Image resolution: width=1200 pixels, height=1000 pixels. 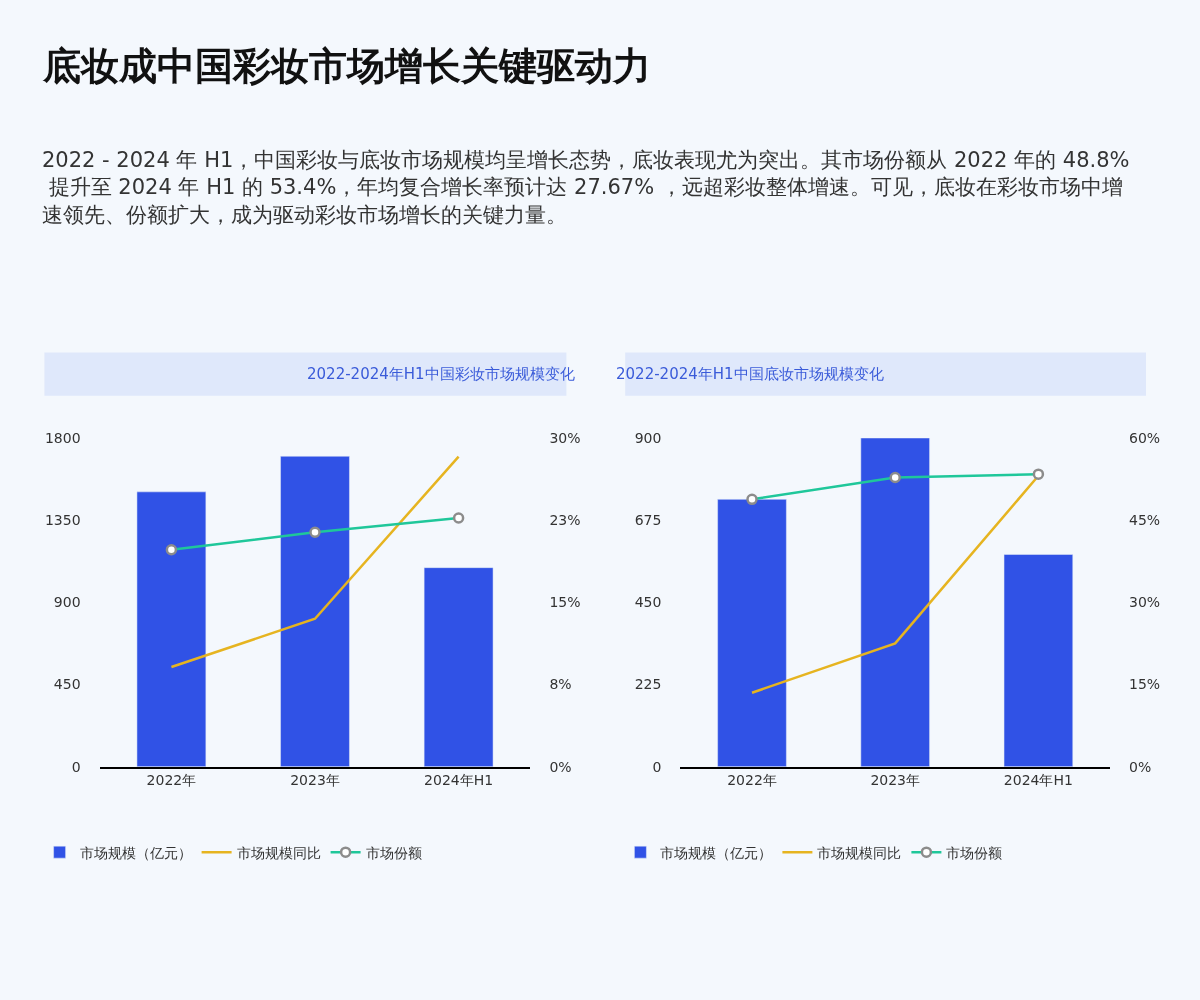 What do you see at coordinates (648, 684) in the screenshot?
I see `y-tick-label: 225` at bounding box center [648, 684].